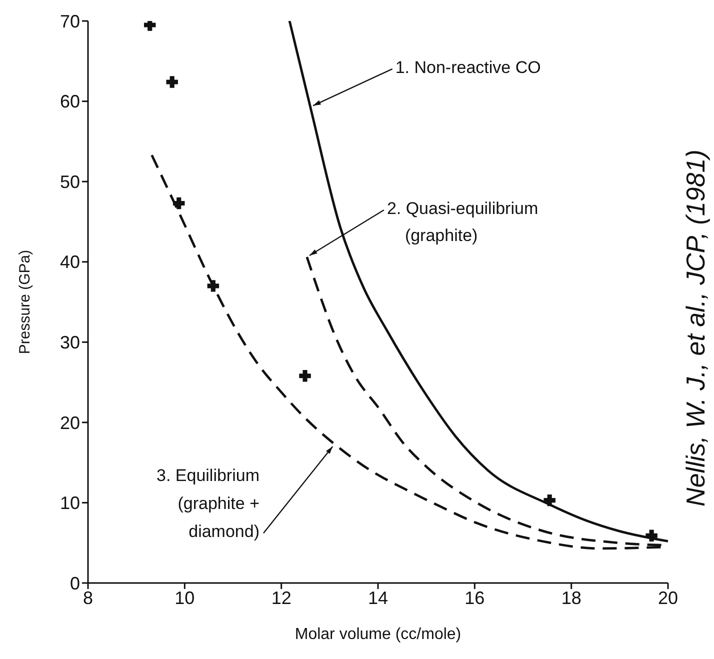  Describe the element at coordinates (75, 583) in the screenshot. I see `y-tick-label: 0` at that location.